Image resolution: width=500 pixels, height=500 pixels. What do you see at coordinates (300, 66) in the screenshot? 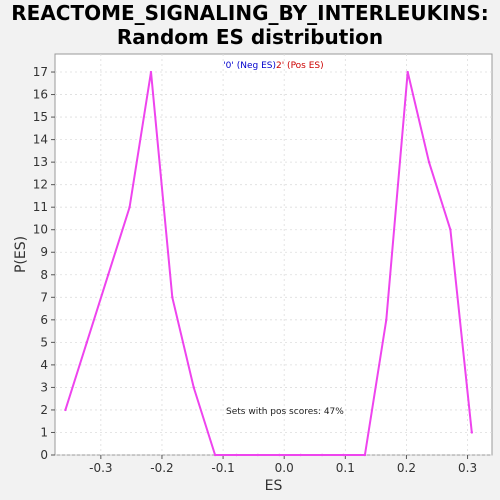
I see `legend-pos: 2' (Pos ES)` at bounding box center [300, 66].